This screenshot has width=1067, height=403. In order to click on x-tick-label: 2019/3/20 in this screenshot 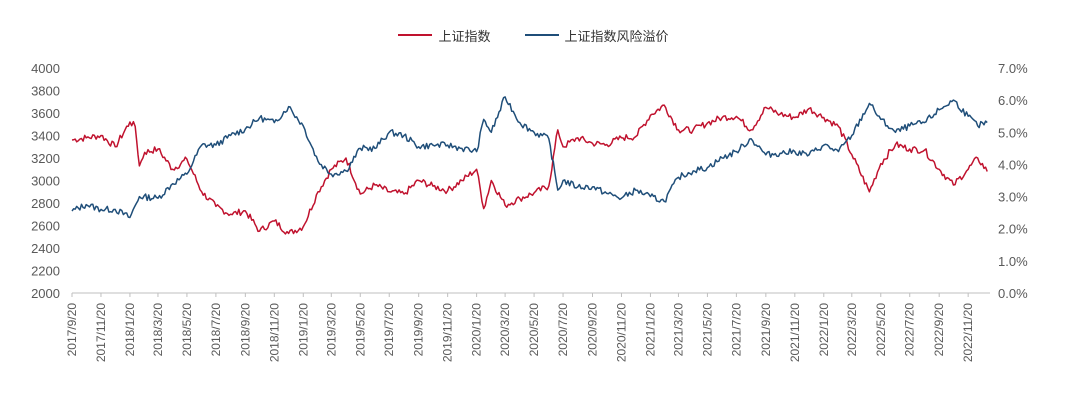, I will do `click(331, 330)`.